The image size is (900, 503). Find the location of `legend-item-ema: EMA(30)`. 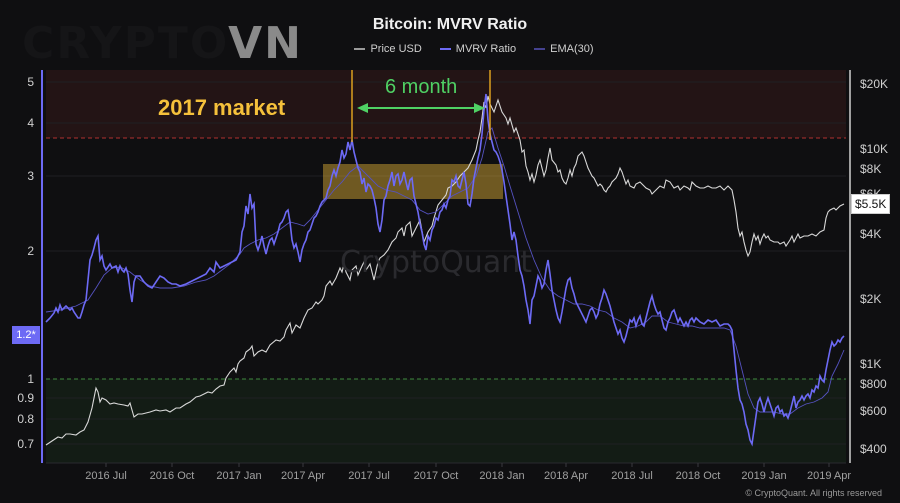

legend-item-ema: EMA(30) is located at coordinates (564, 49).